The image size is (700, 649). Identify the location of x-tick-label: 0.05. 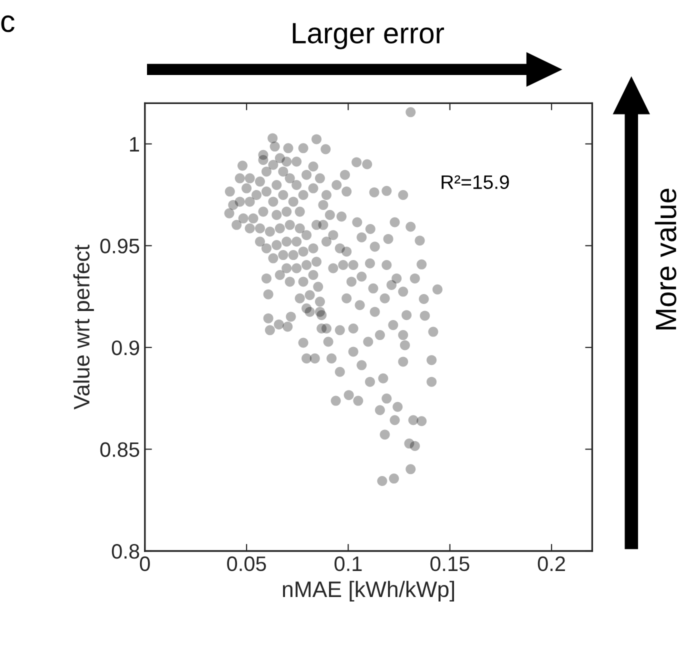
(246, 564).